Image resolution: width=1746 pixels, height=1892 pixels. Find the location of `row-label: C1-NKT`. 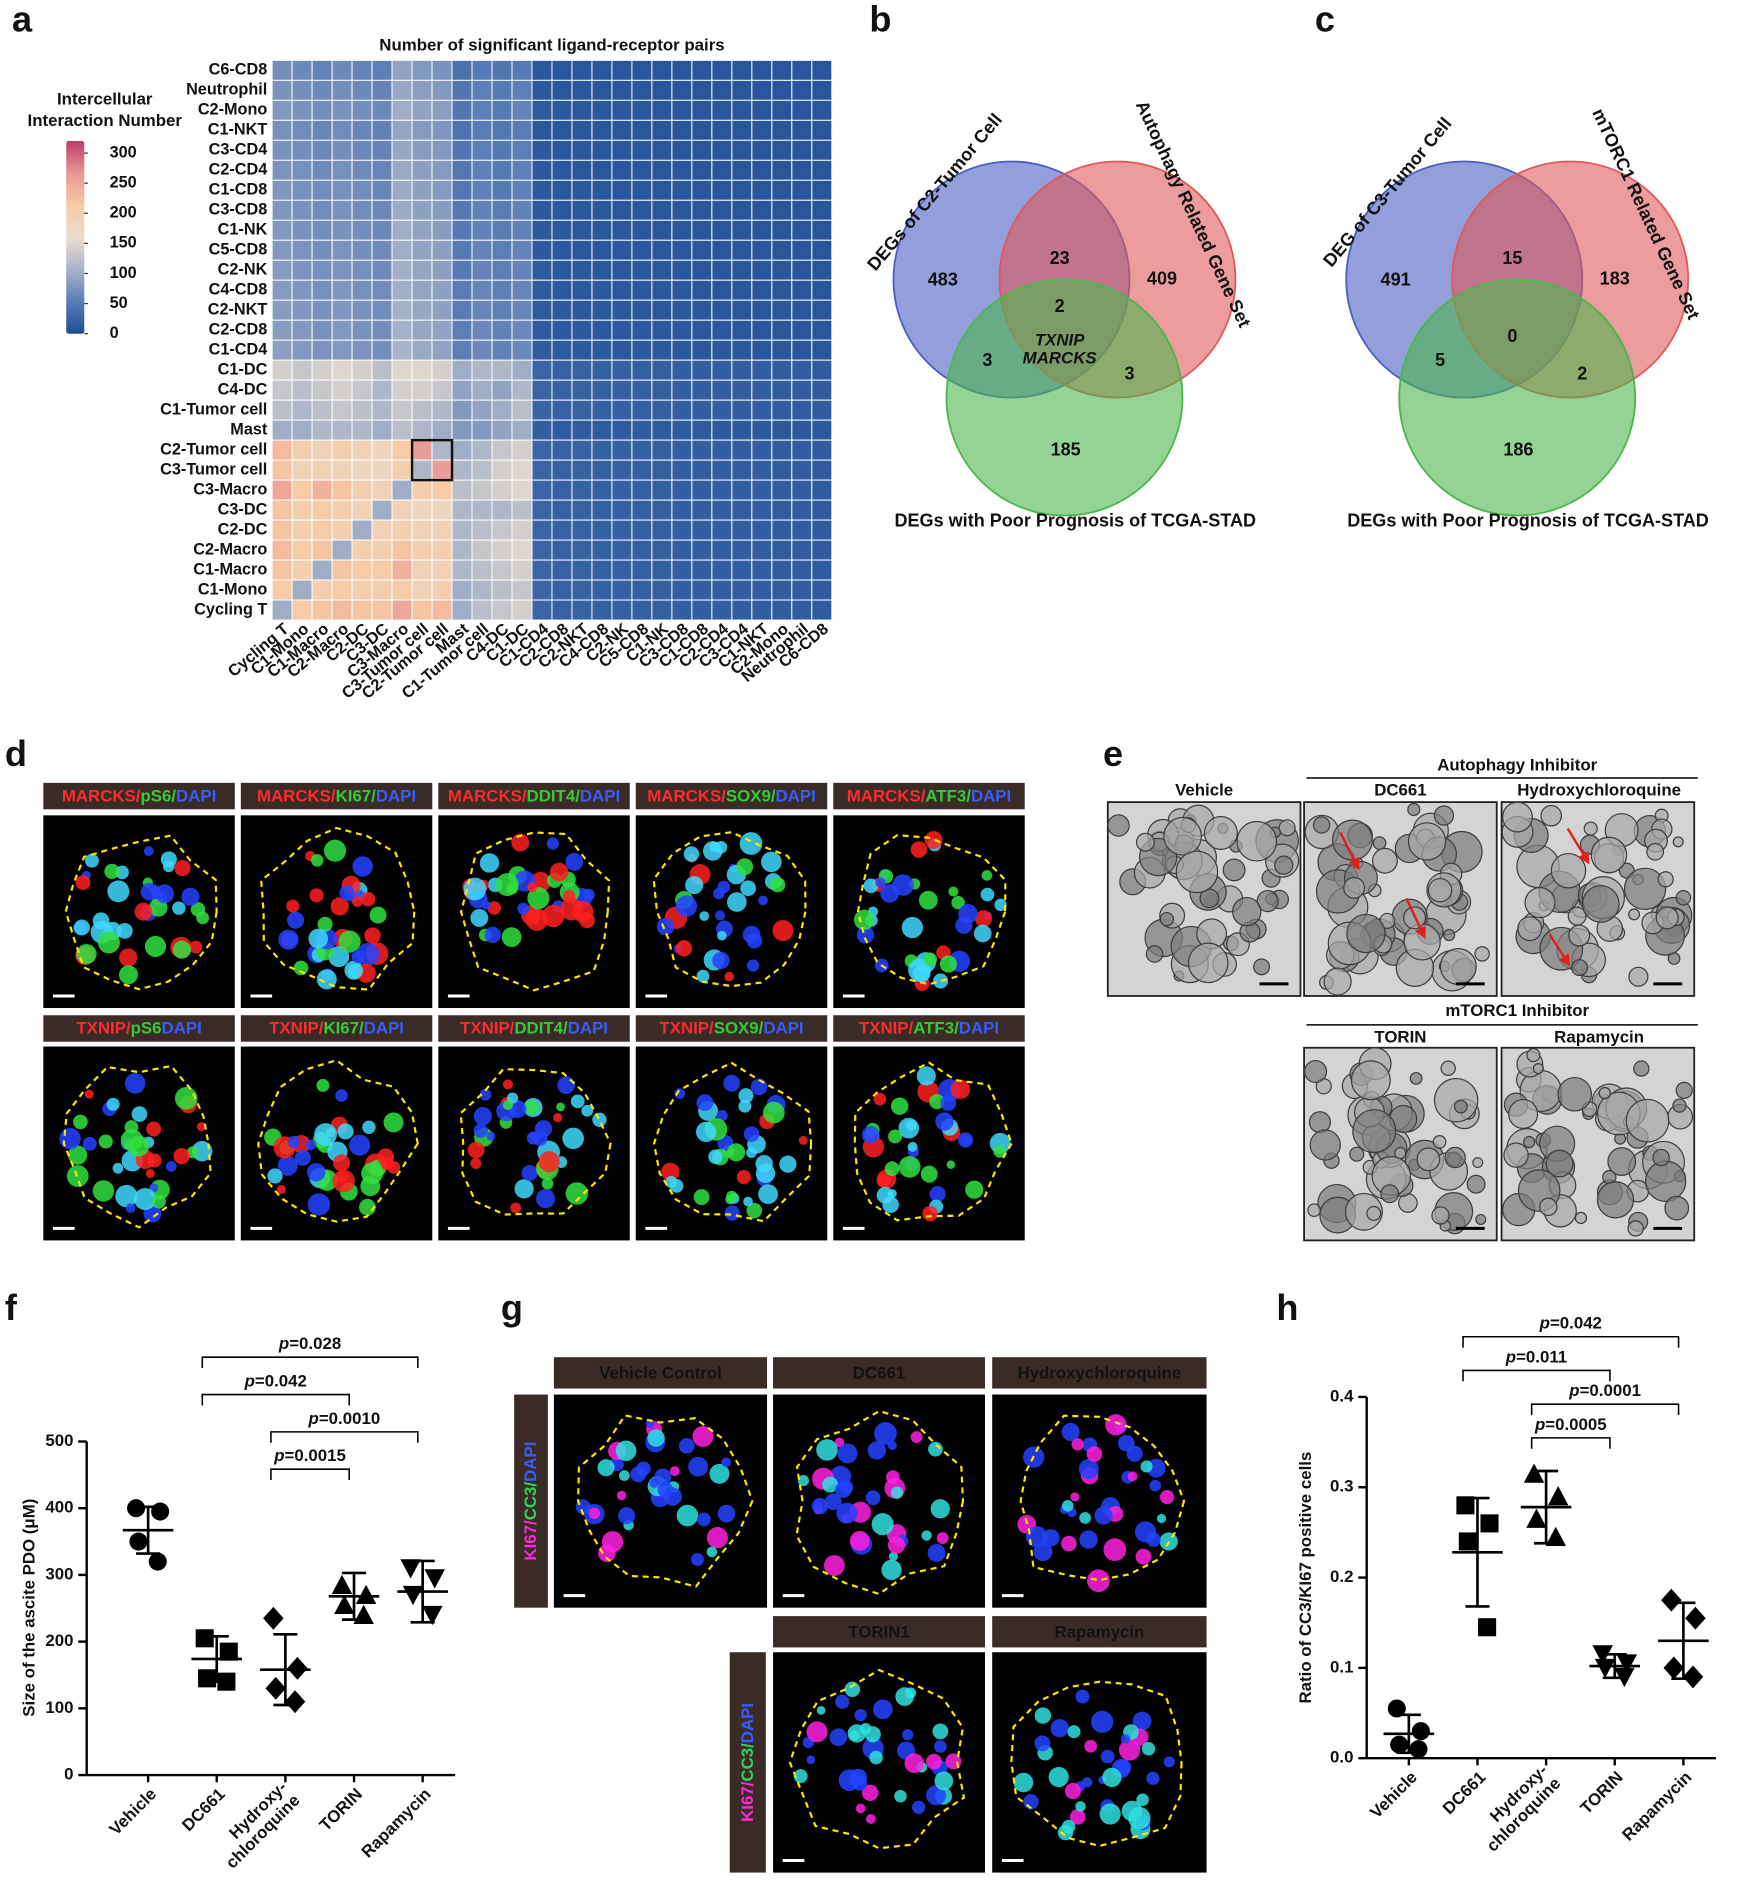

row-label: C1-NKT is located at coordinates (238, 130).